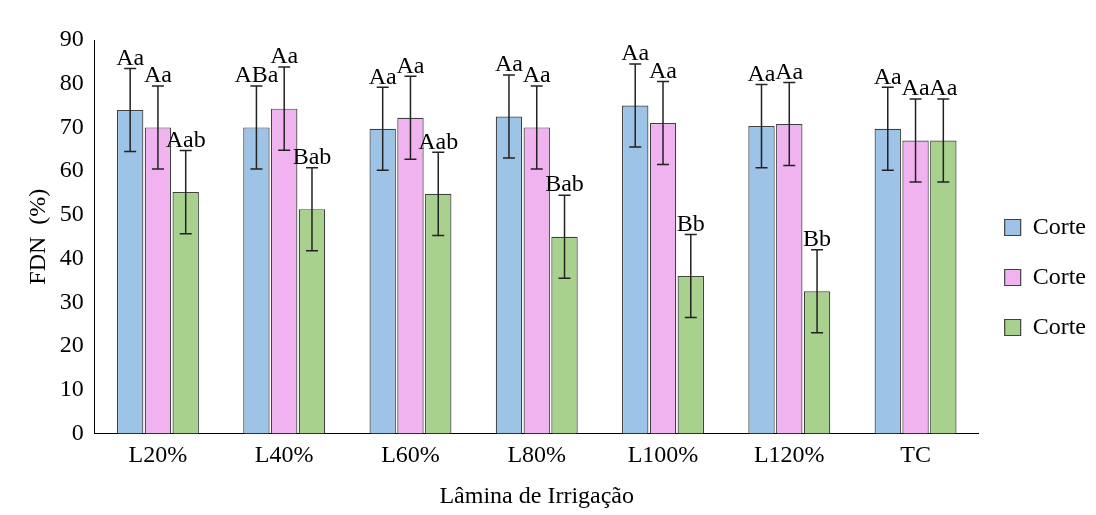 This screenshot has width=1096, height=515. What do you see at coordinates (537, 494) in the screenshot?
I see `x-axis-title: Lâmina de Irrigação` at bounding box center [537, 494].